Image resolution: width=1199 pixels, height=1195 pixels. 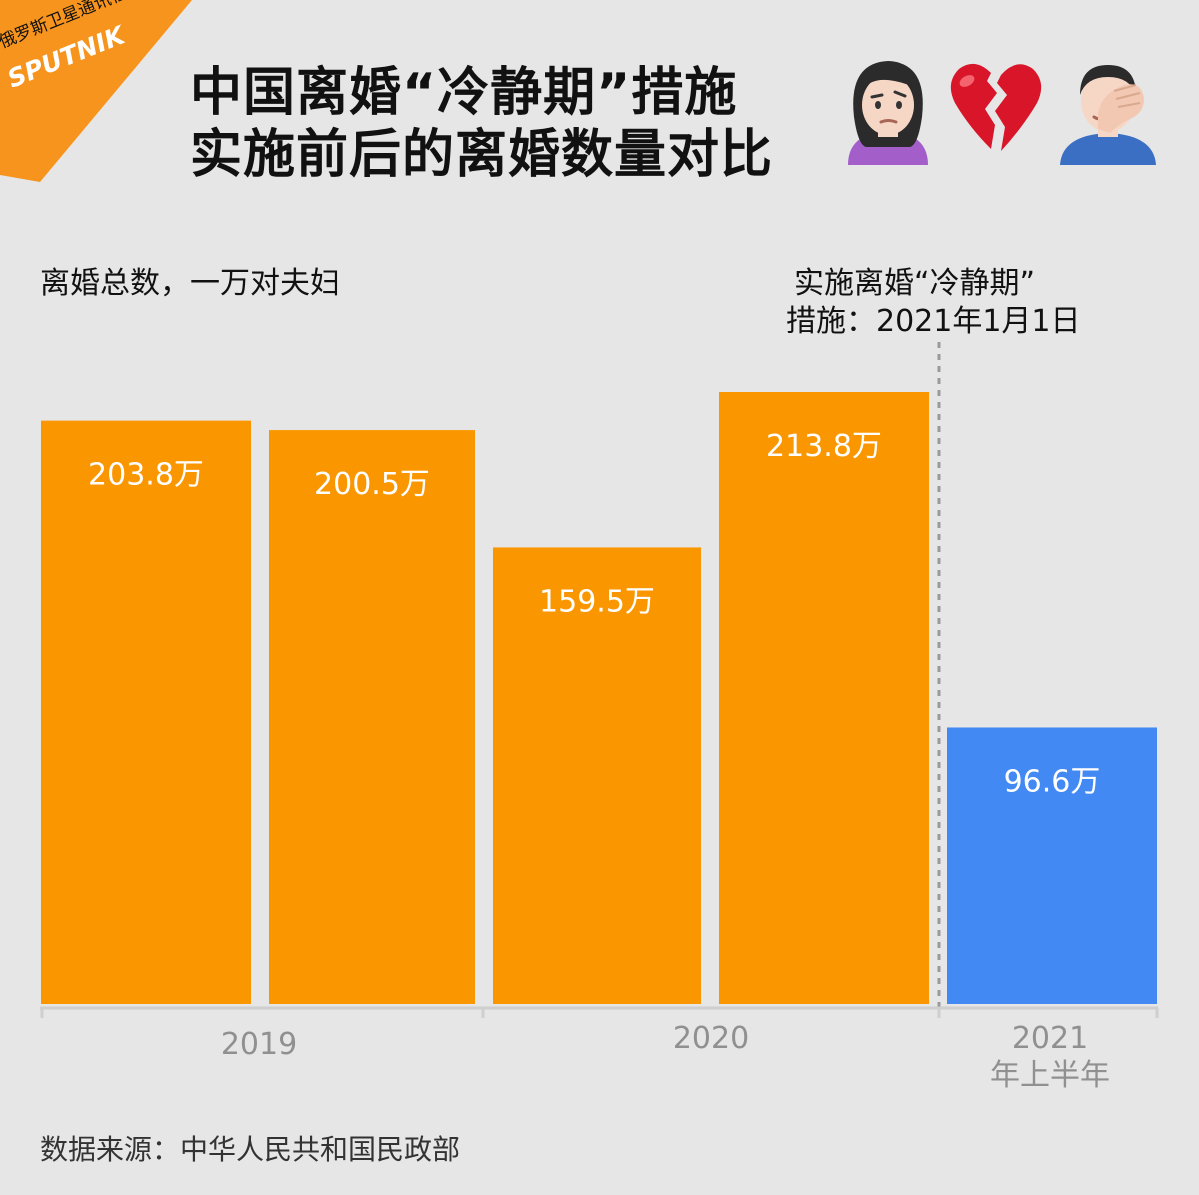 I want to click on woman-raising-eyebrow-icon, so click(x=888, y=113).